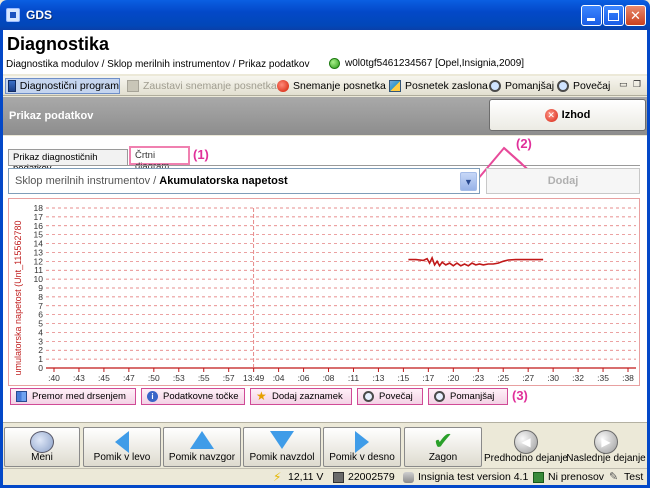 The image size is (650, 488). I want to click on status-device: 22002579, so click(364, 477).